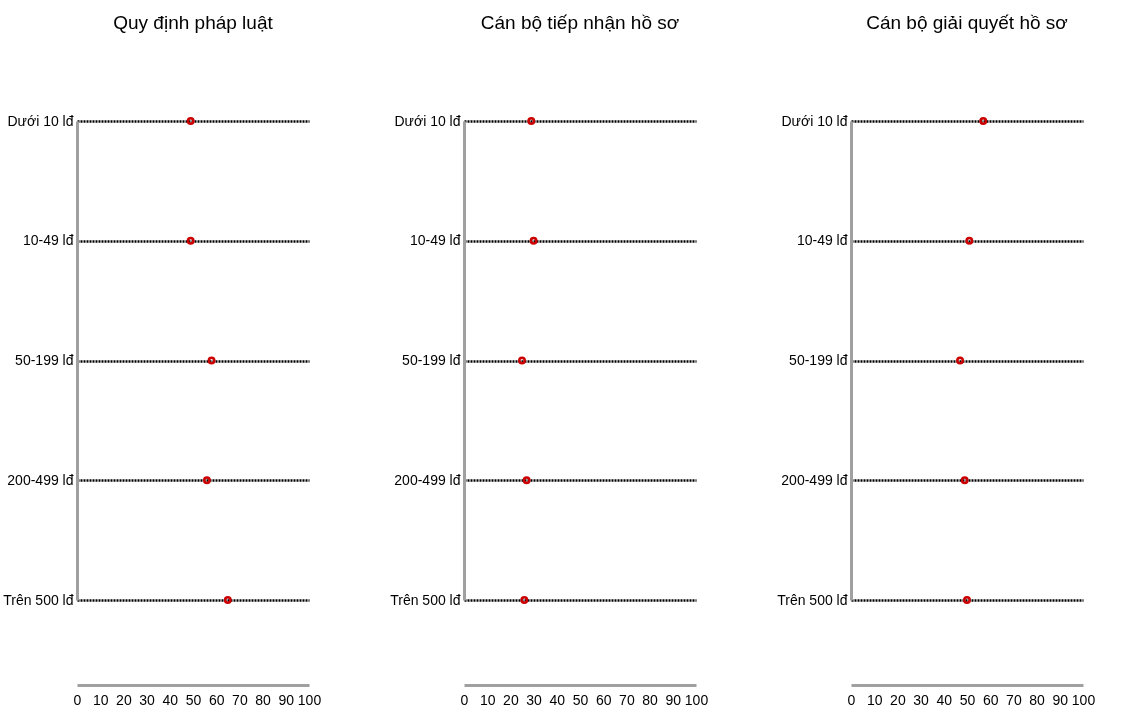 Image resolution: width=1131 pixels, height=705 pixels. Describe the element at coordinates (967, 23) in the screenshot. I see `chart-title: Cán bộ giải quyết hồ sơ` at that location.